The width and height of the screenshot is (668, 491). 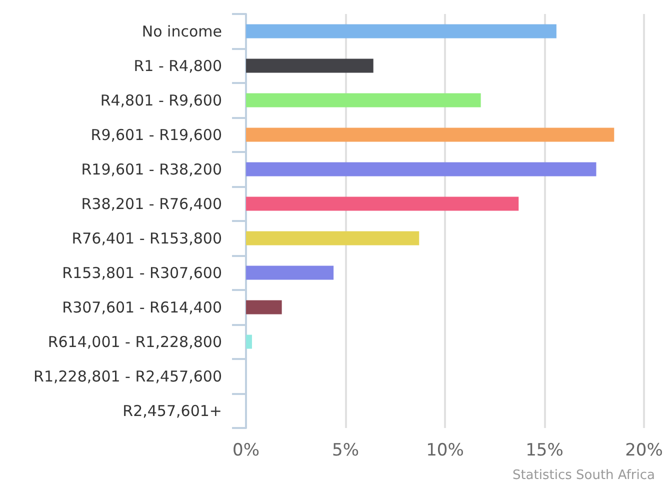 I want to click on y-tick-label: R2,457,601+, so click(x=172, y=411).